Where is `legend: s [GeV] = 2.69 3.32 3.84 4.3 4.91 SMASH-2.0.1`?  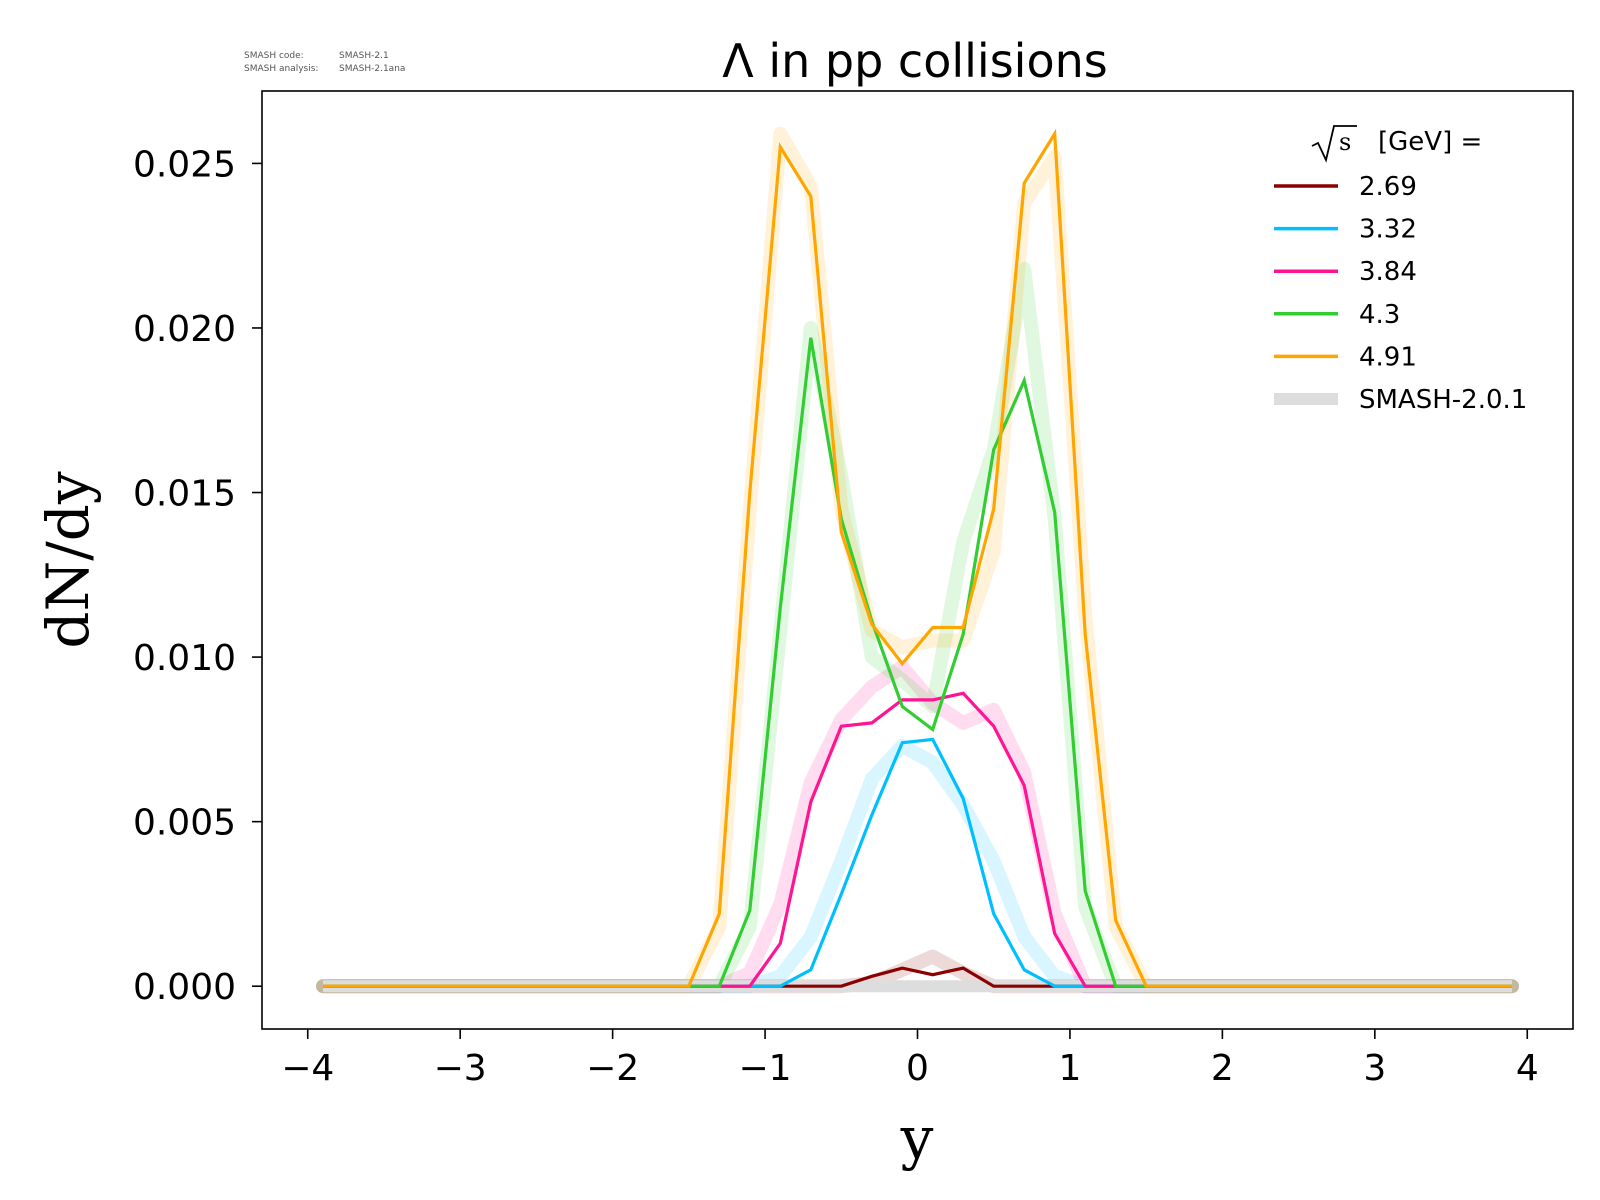
legend: s [GeV] = 2.69 3.32 3.84 4.3 4.91 SMASH-2.0.1 is located at coordinates (1400, 270).